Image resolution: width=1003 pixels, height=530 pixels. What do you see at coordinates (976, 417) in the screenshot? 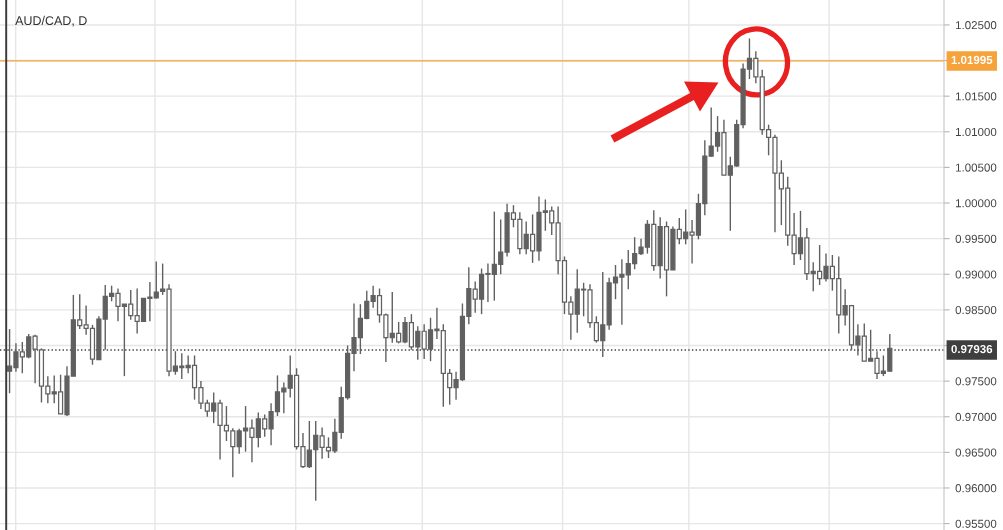
I see `y-tick-label: 0.97000` at bounding box center [976, 417].